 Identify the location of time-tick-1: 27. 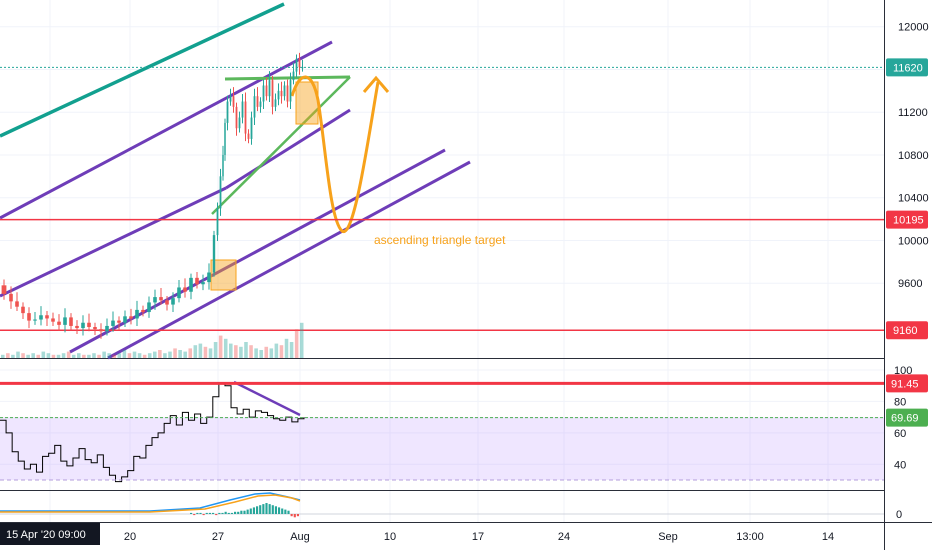
(218, 537).